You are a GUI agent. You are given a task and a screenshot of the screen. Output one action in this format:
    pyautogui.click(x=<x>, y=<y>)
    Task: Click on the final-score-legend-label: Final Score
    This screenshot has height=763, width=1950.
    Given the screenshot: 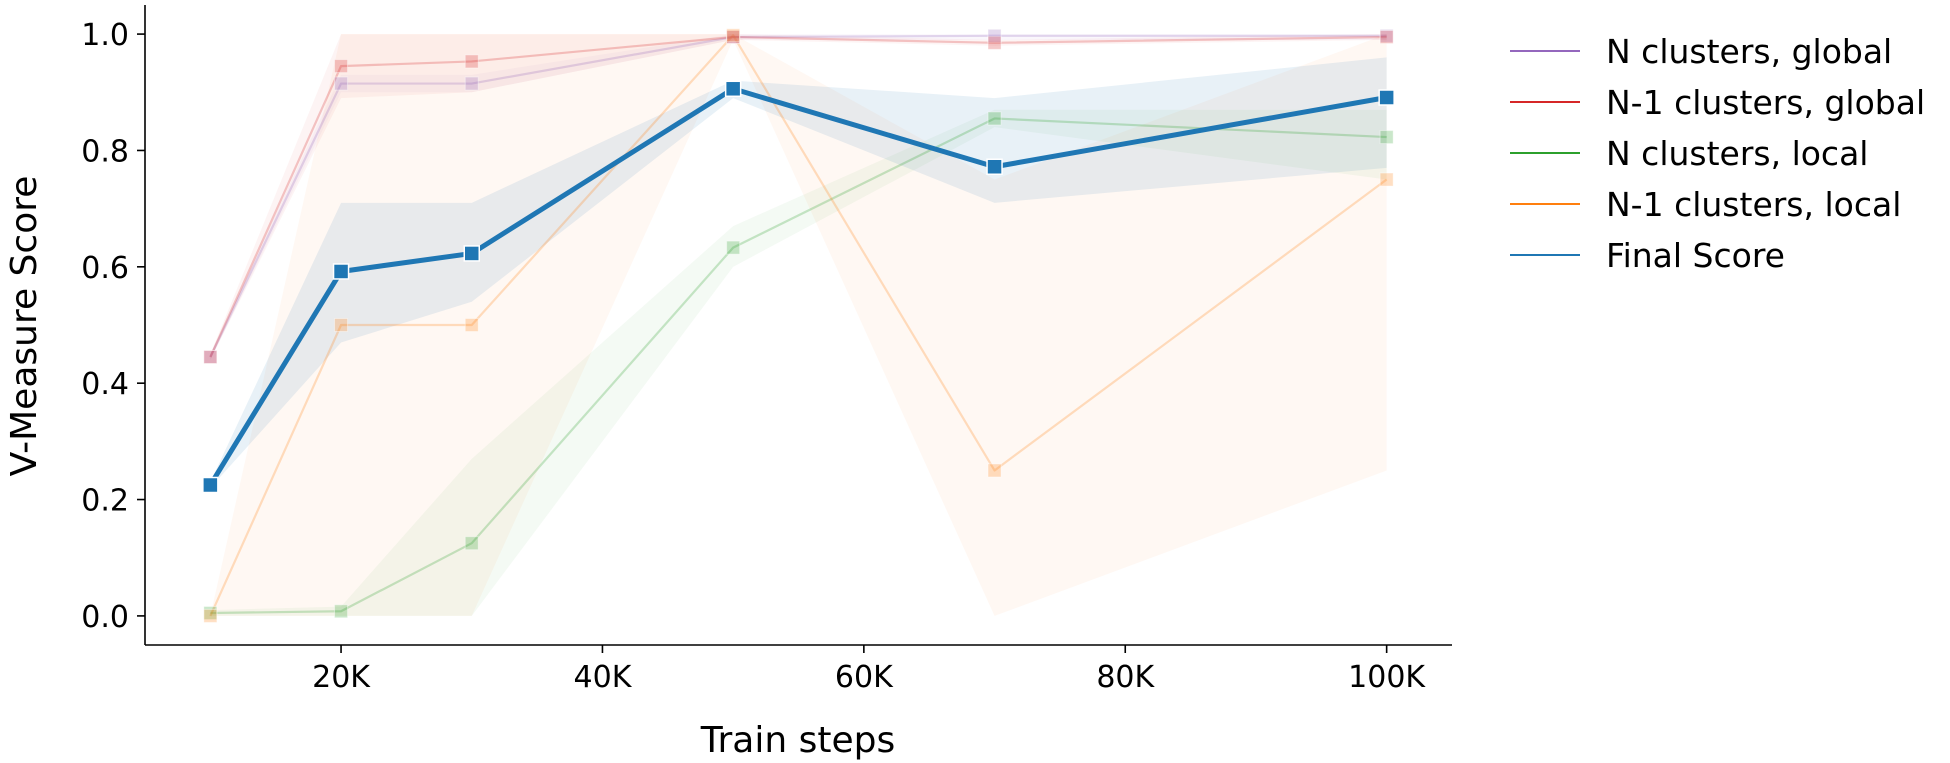 What is the action you would take?
    pyautogui.click(x=1695, y=255)
    